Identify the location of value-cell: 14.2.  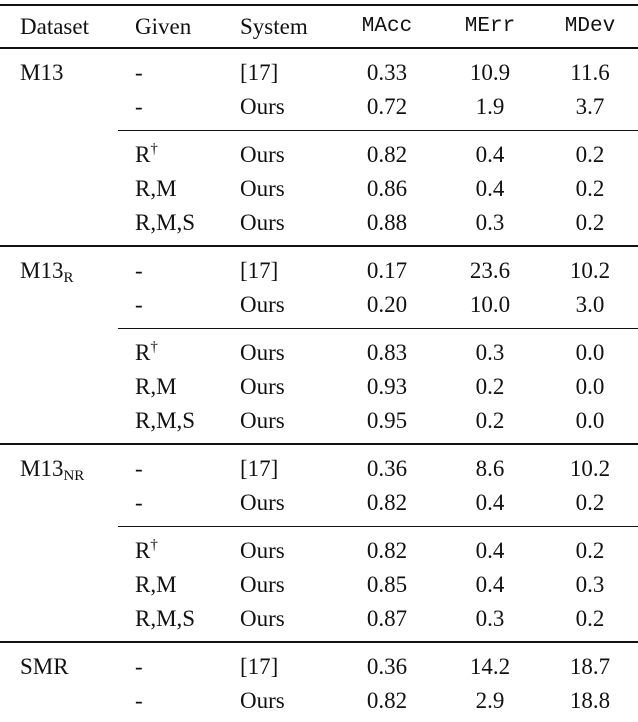
(490, 666).